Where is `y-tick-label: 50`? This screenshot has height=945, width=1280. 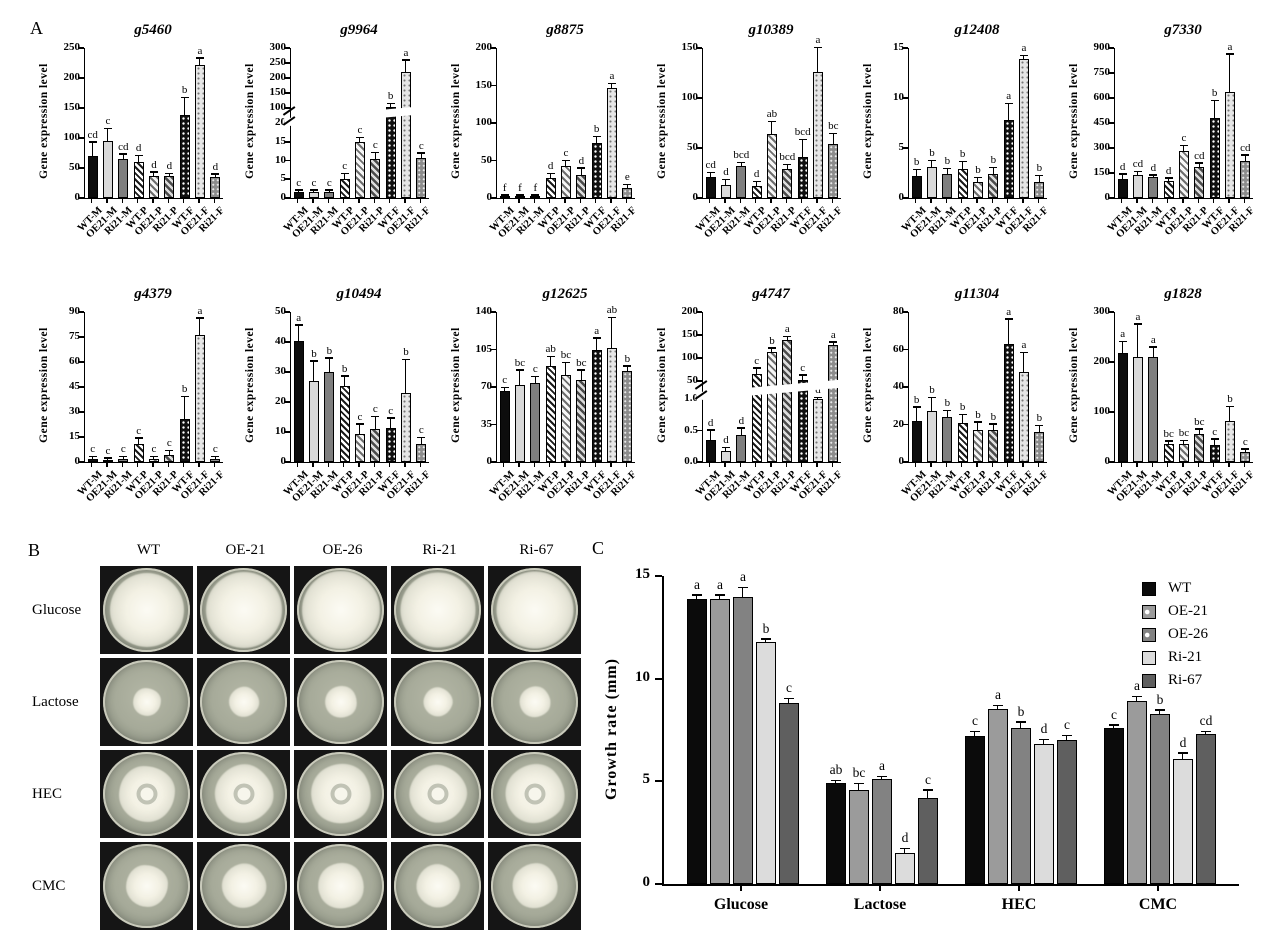
y-tick-label: 50 is located at coordinates (74, 167).